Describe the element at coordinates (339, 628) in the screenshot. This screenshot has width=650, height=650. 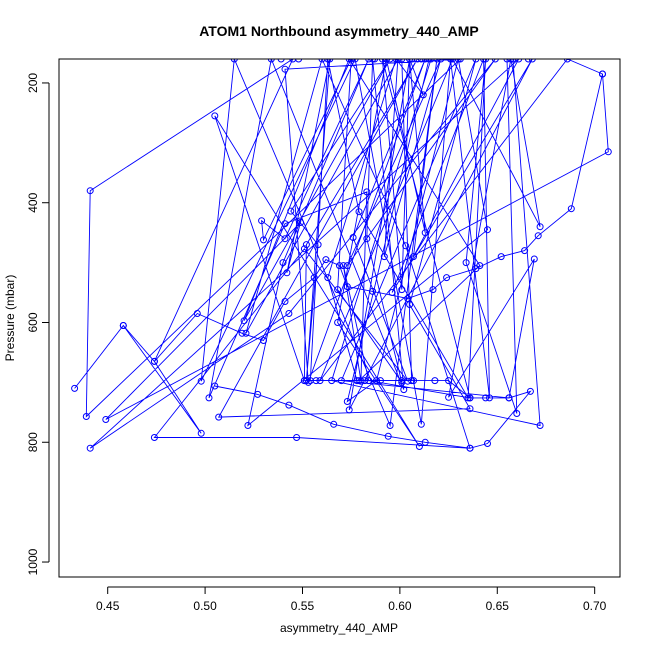
I see `x-axis-label: asymmetry_440_AMP` at that location.